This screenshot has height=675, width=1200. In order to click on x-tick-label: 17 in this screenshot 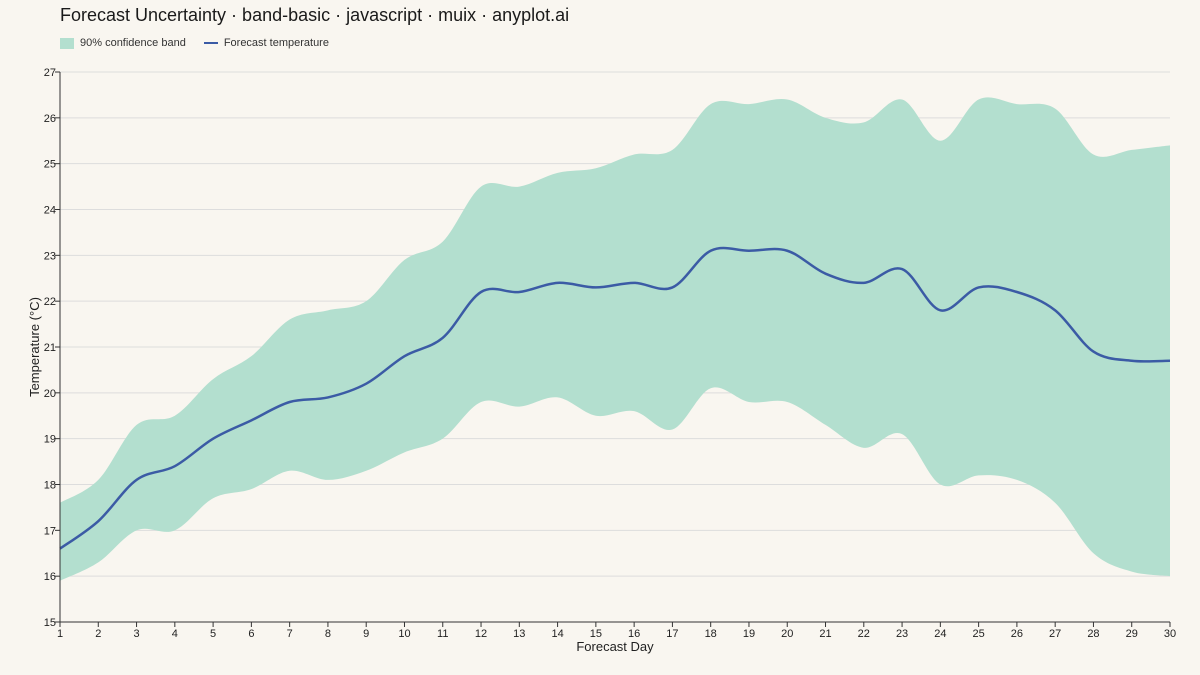, I will do `click(672, 634)`.